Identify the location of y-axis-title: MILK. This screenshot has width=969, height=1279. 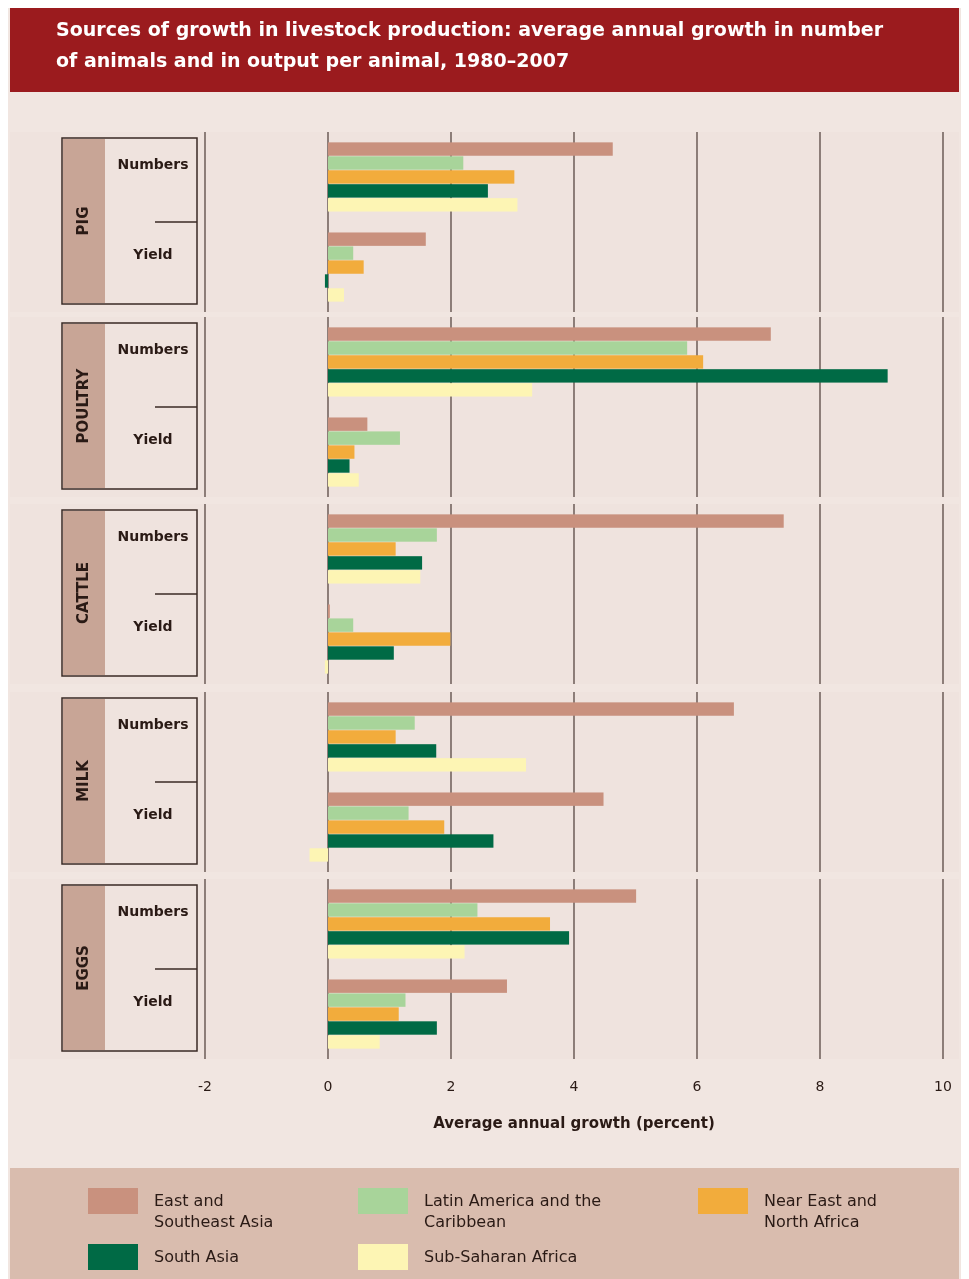
(83, 780).